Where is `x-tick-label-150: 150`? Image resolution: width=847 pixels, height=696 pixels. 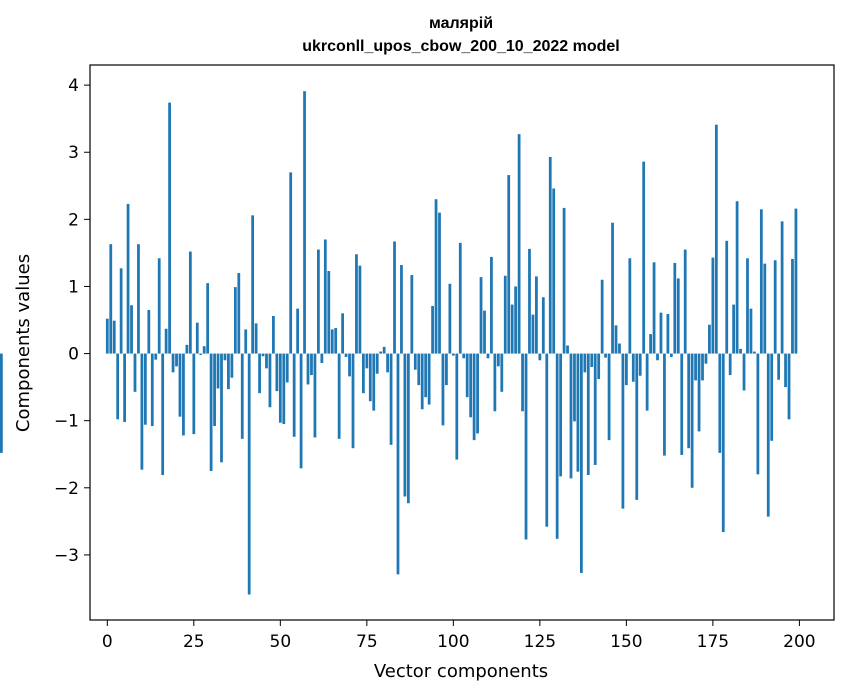 x-tick-label-150: 150 is located at coordinates (626, 642).